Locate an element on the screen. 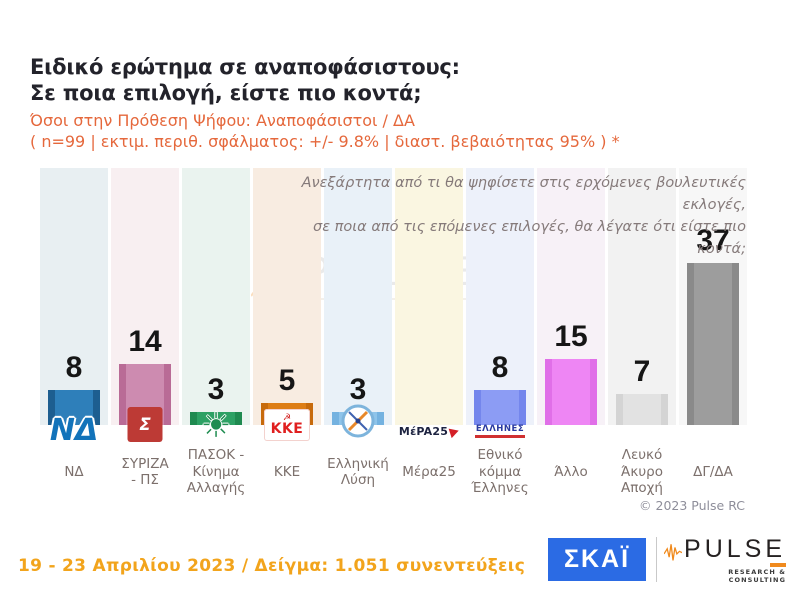  label-kke: ΚΚΕ is located at coordinates (287, 471).